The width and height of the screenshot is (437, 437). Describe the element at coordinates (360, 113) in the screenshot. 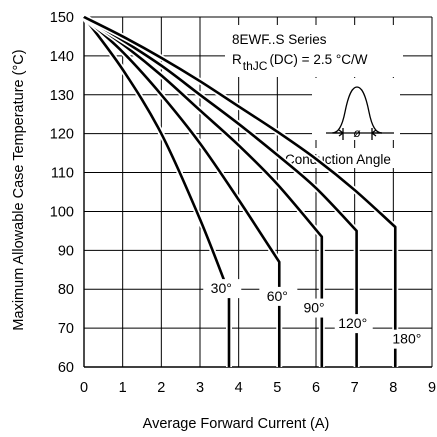

I see `conduction-angle-icon` at that location.